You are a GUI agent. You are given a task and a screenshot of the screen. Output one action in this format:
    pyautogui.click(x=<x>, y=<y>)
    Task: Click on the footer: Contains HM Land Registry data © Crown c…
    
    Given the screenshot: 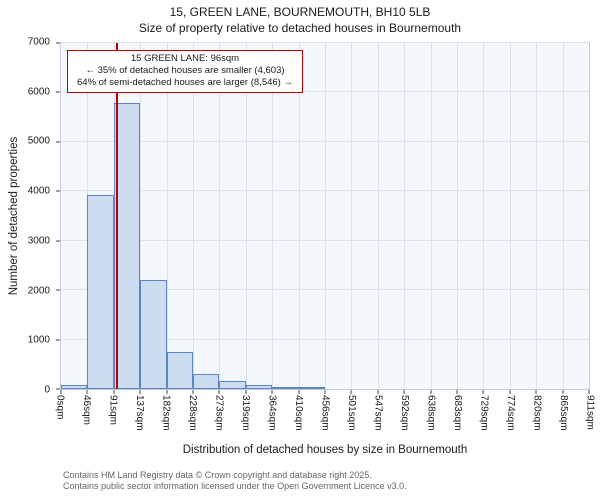 What is the action you would take?
    pyautogui.click(x=235, y=480)
    